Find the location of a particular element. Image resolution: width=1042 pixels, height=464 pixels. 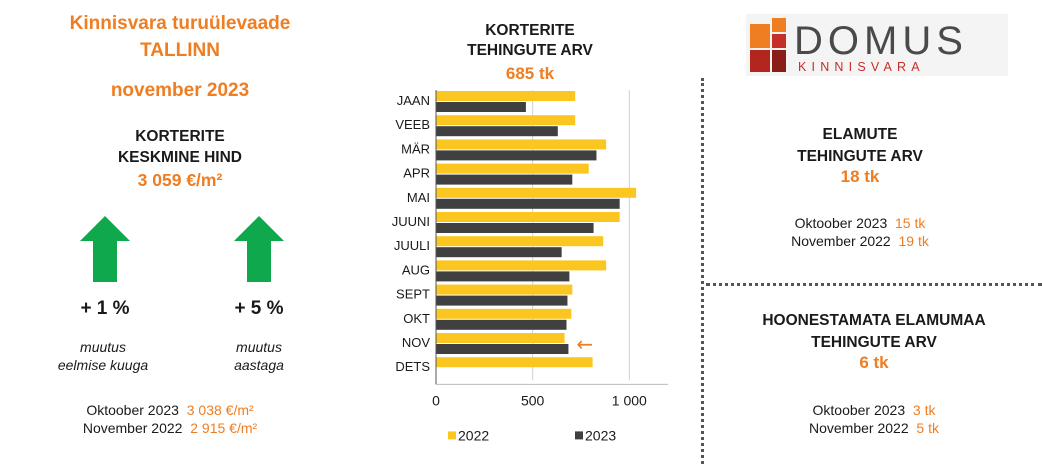

category-label: VEEB is located at coordinates (412, 124).